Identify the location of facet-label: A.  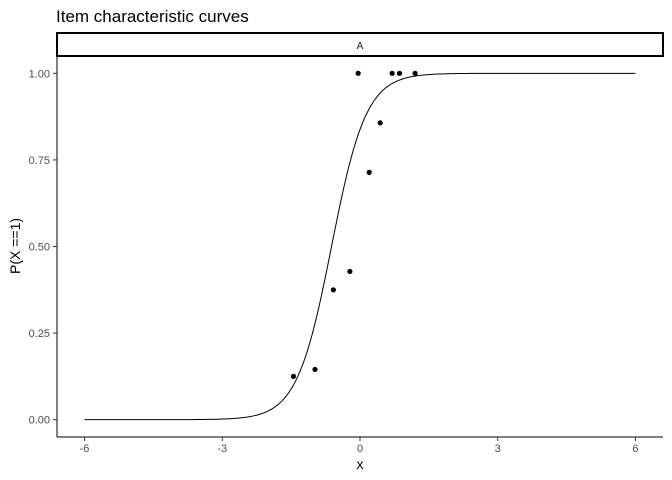
(360, 46).